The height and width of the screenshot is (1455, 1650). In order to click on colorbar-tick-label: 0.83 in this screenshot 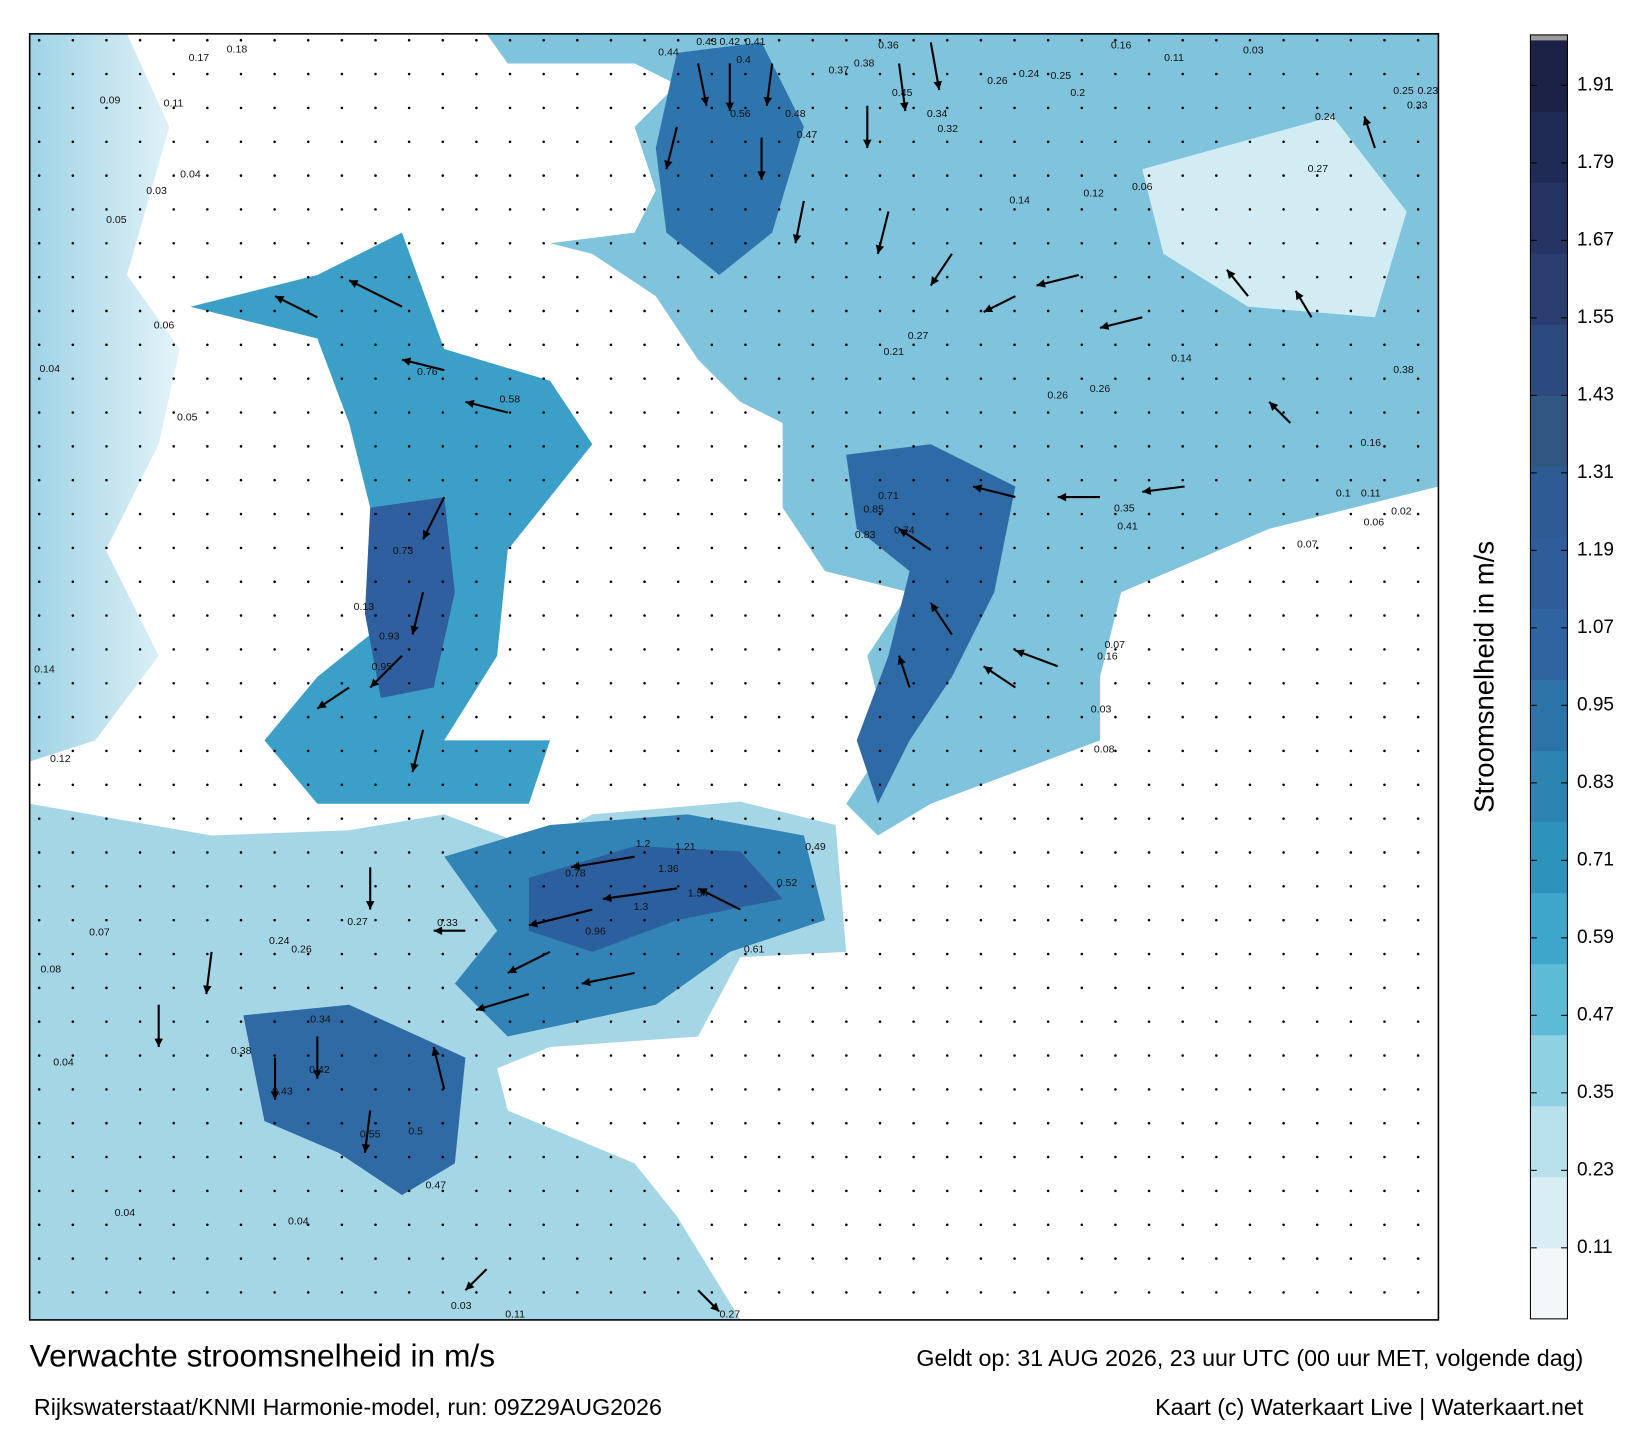, I will do `click(1595, 782)`.